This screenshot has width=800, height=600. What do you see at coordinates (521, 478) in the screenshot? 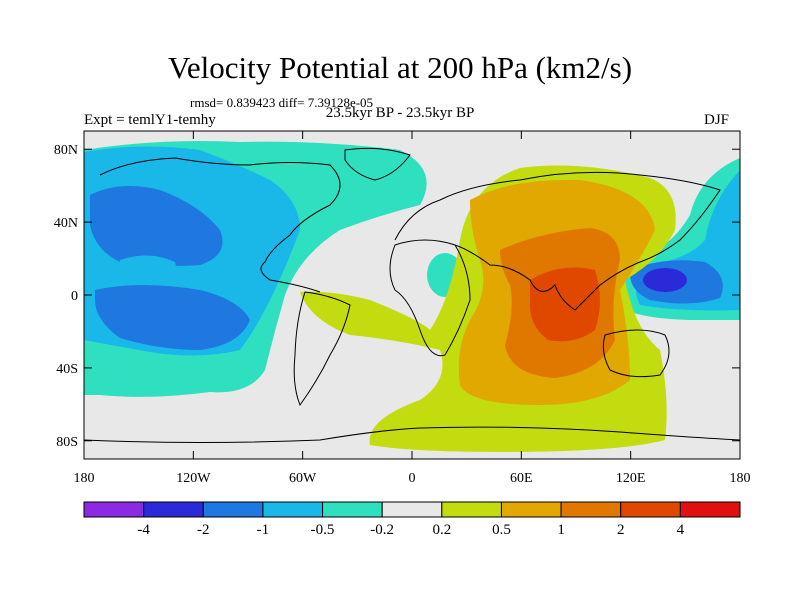
I see `lon-tick-label: 60E` at bounding box center [521, 478].